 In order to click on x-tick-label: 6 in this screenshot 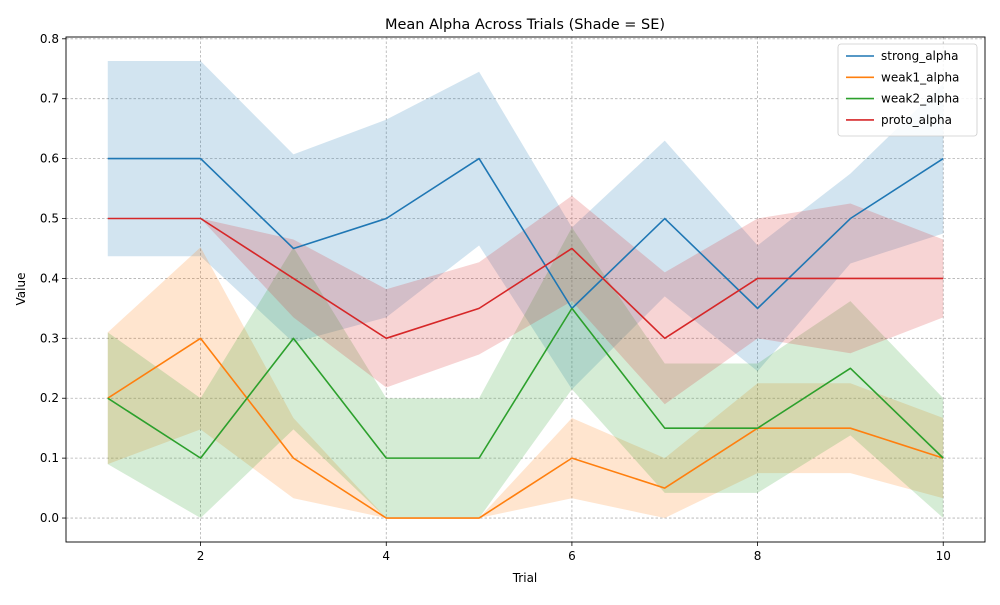, I will do `click(572, 556)`.